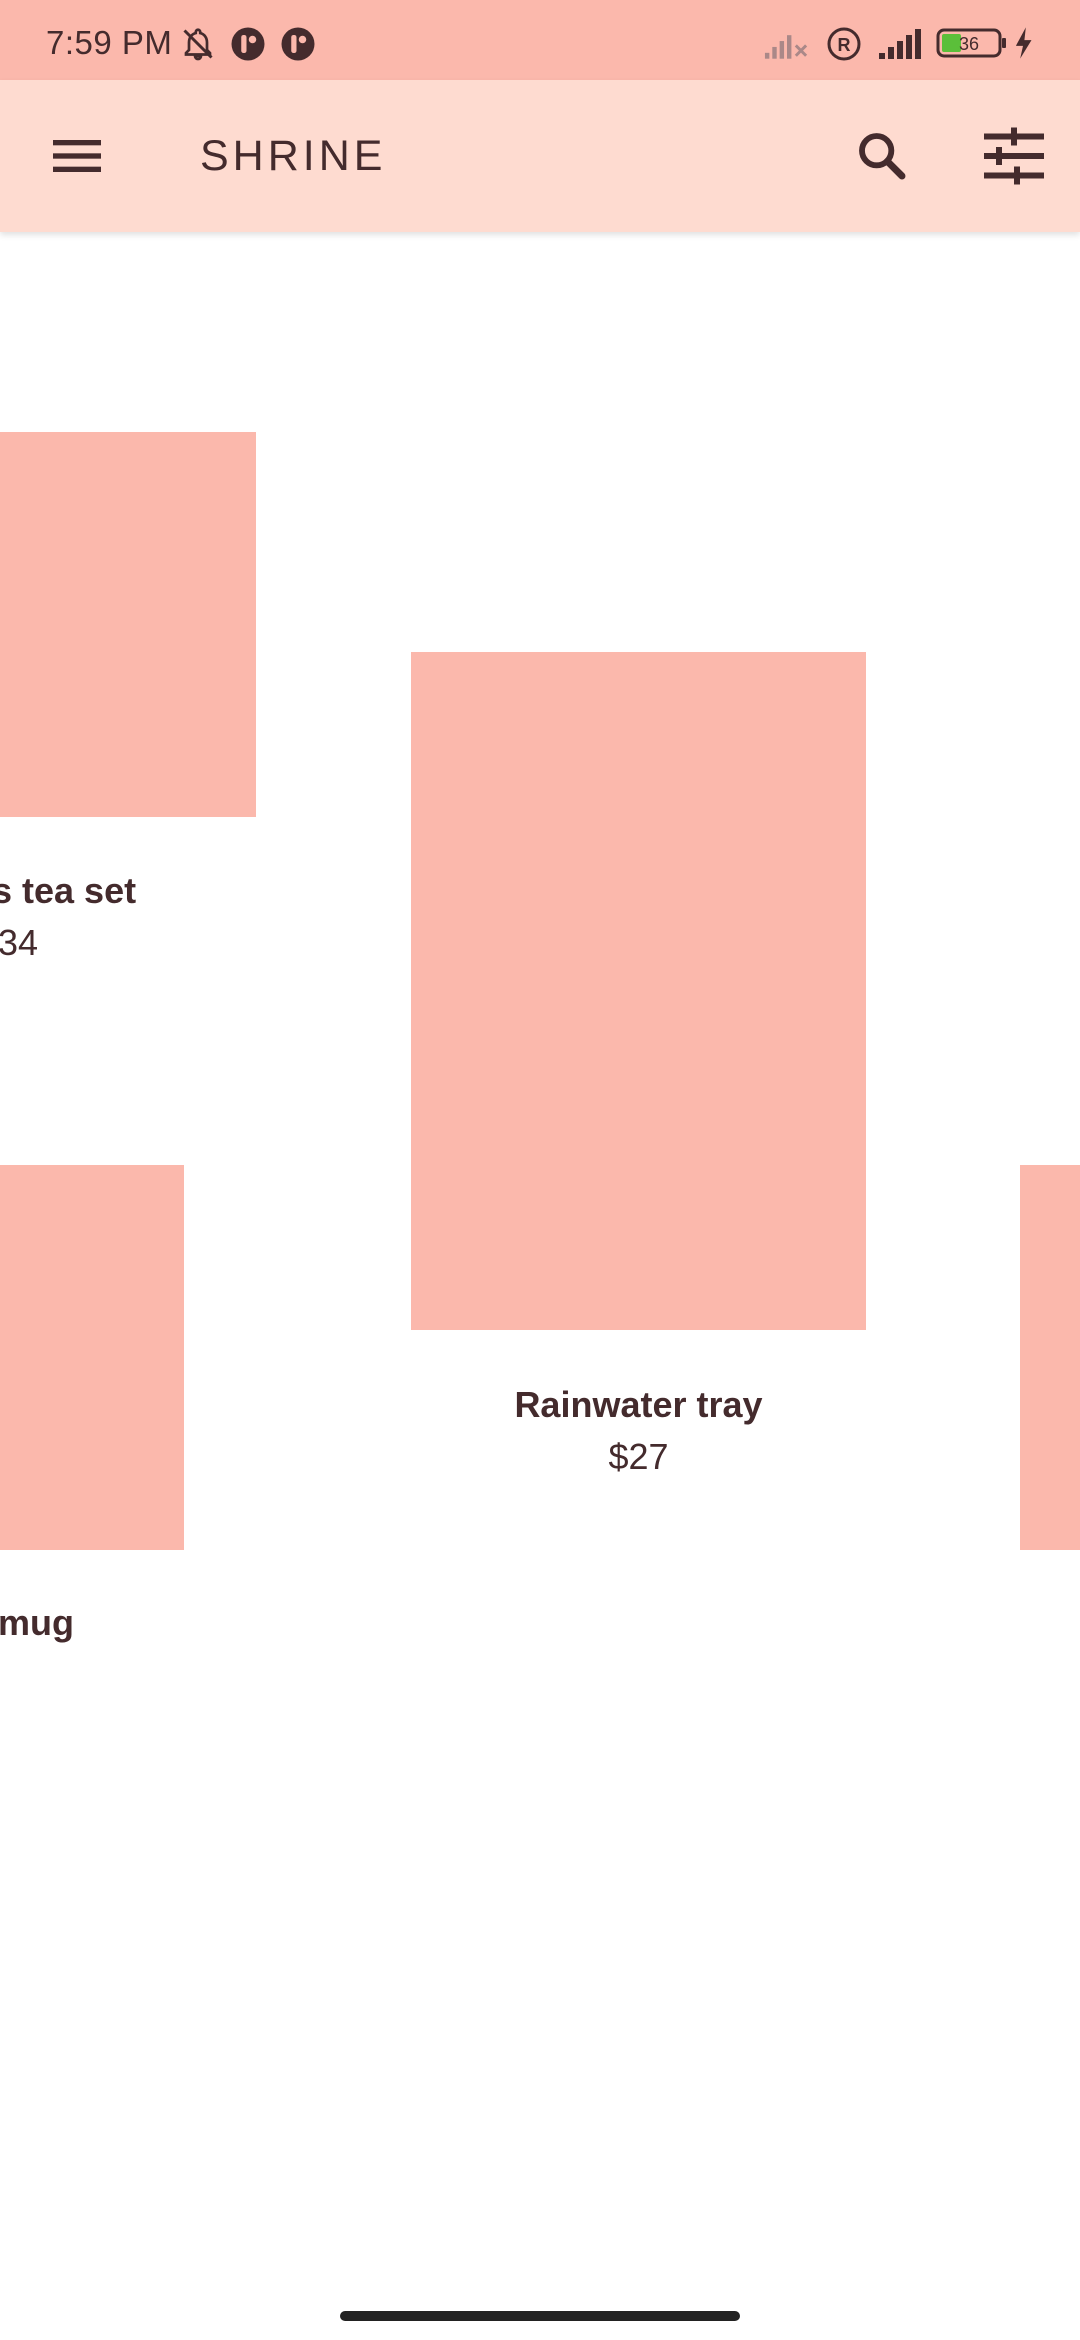 This screenshot has width=1080, height=2340. What do you see at coordinates (787, 46) in the screenshot?
I see `signal-off-icon` at bounding box center [787, 46].